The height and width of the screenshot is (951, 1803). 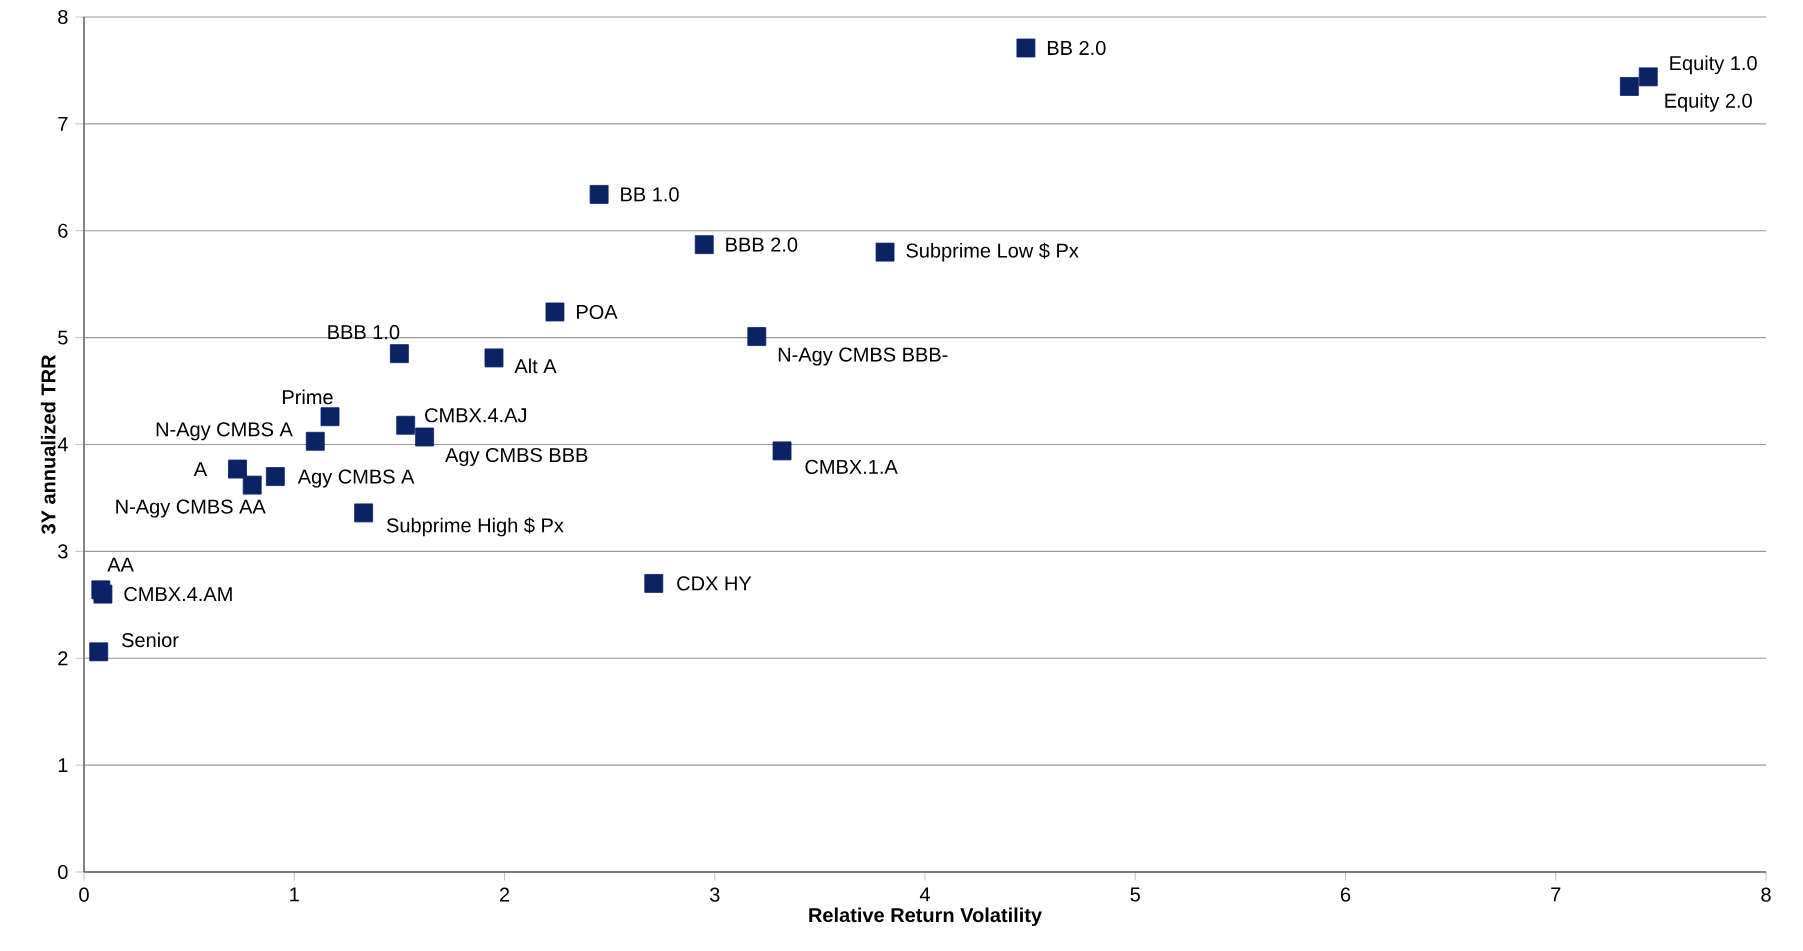 I want to click on annotation: CMBX.1.A, so click(x=851, y=466).